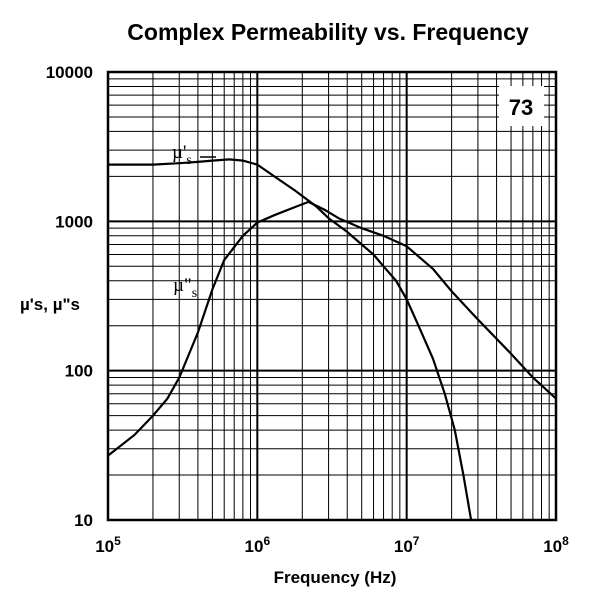  What do you see at coordinates (83, 520) in the screenshot?
I see `y-tick-label: 10` at bounding box center [83, 520].